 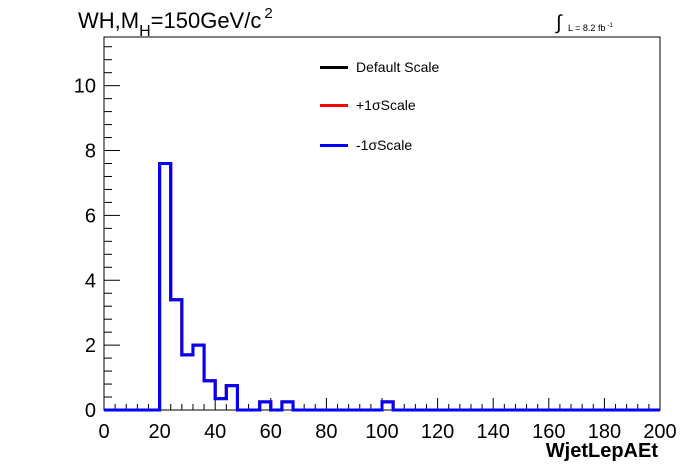 I want to click on legend-label-plus1sigma: +1σScale, so click(x=386, y=105).